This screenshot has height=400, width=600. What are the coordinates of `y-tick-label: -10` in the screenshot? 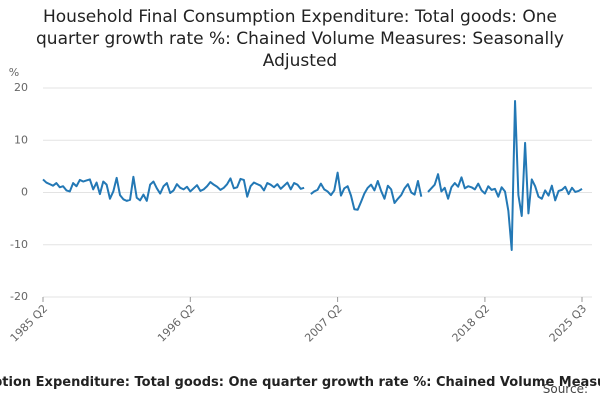 It's located at (19, 244).